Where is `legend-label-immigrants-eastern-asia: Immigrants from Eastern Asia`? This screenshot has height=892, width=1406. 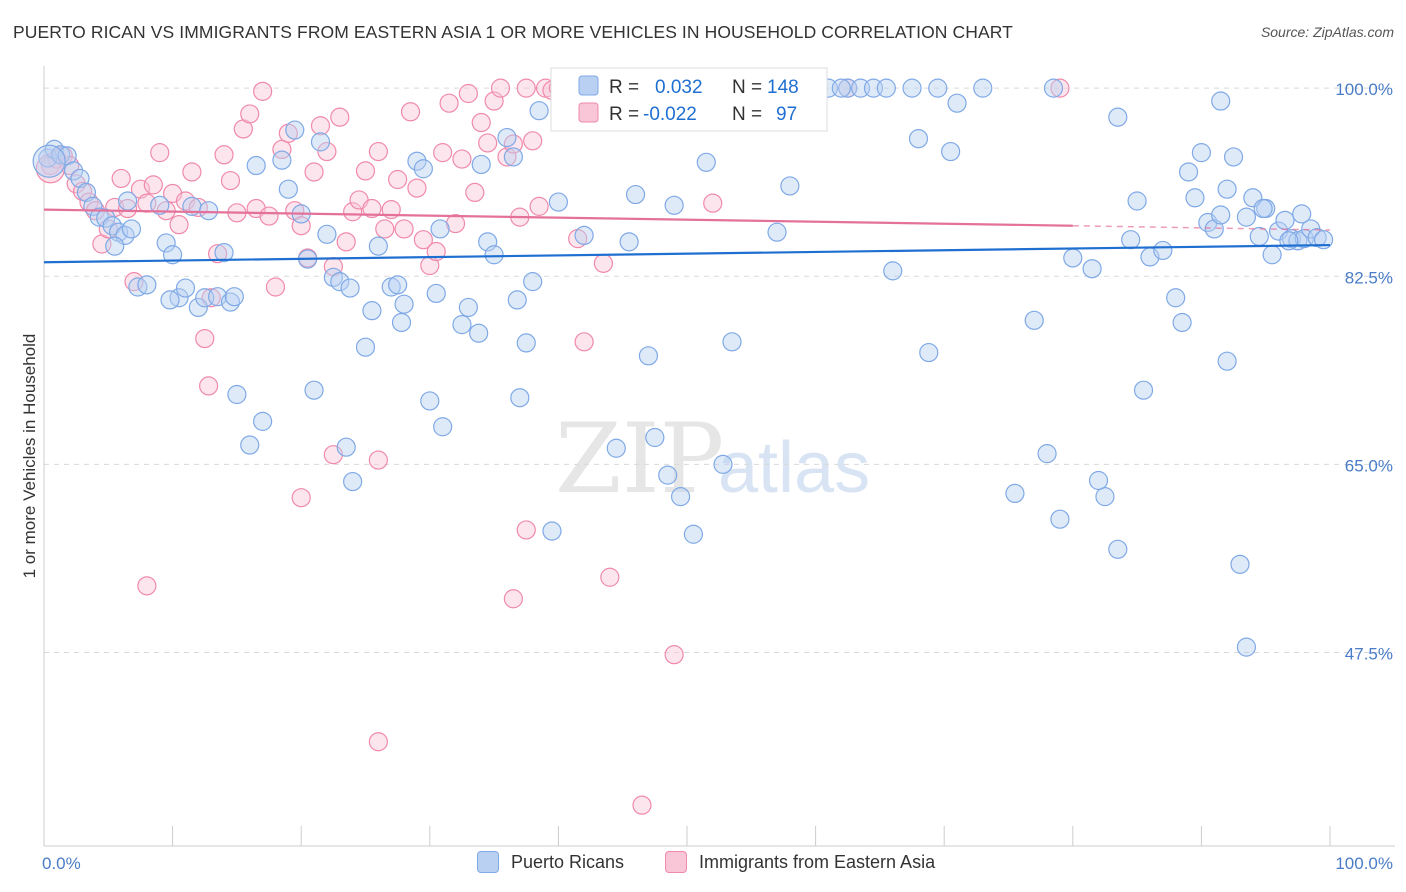 legend-label-immigrants-eastern-asia: Immigrants from Eastern Asia is located at coordinates (817, 861).